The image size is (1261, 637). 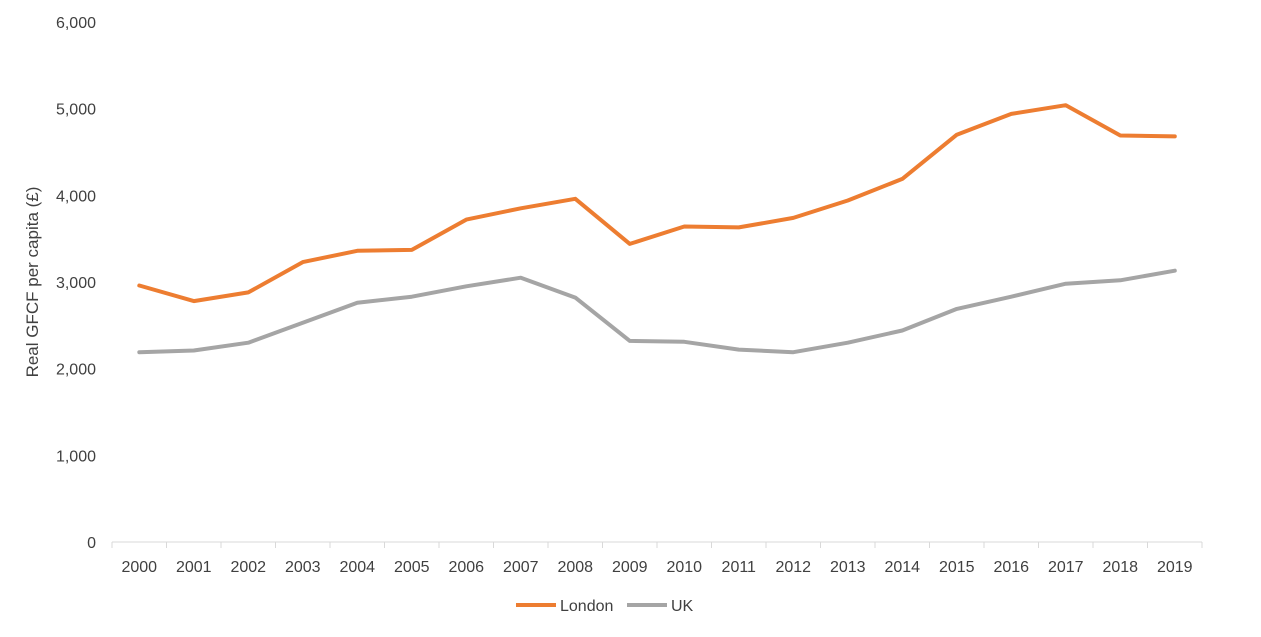 What do you see at coordinates (682, 606) in the screenshot?
I see `legend-label-uk: UK` at bounding box center [682, 606].